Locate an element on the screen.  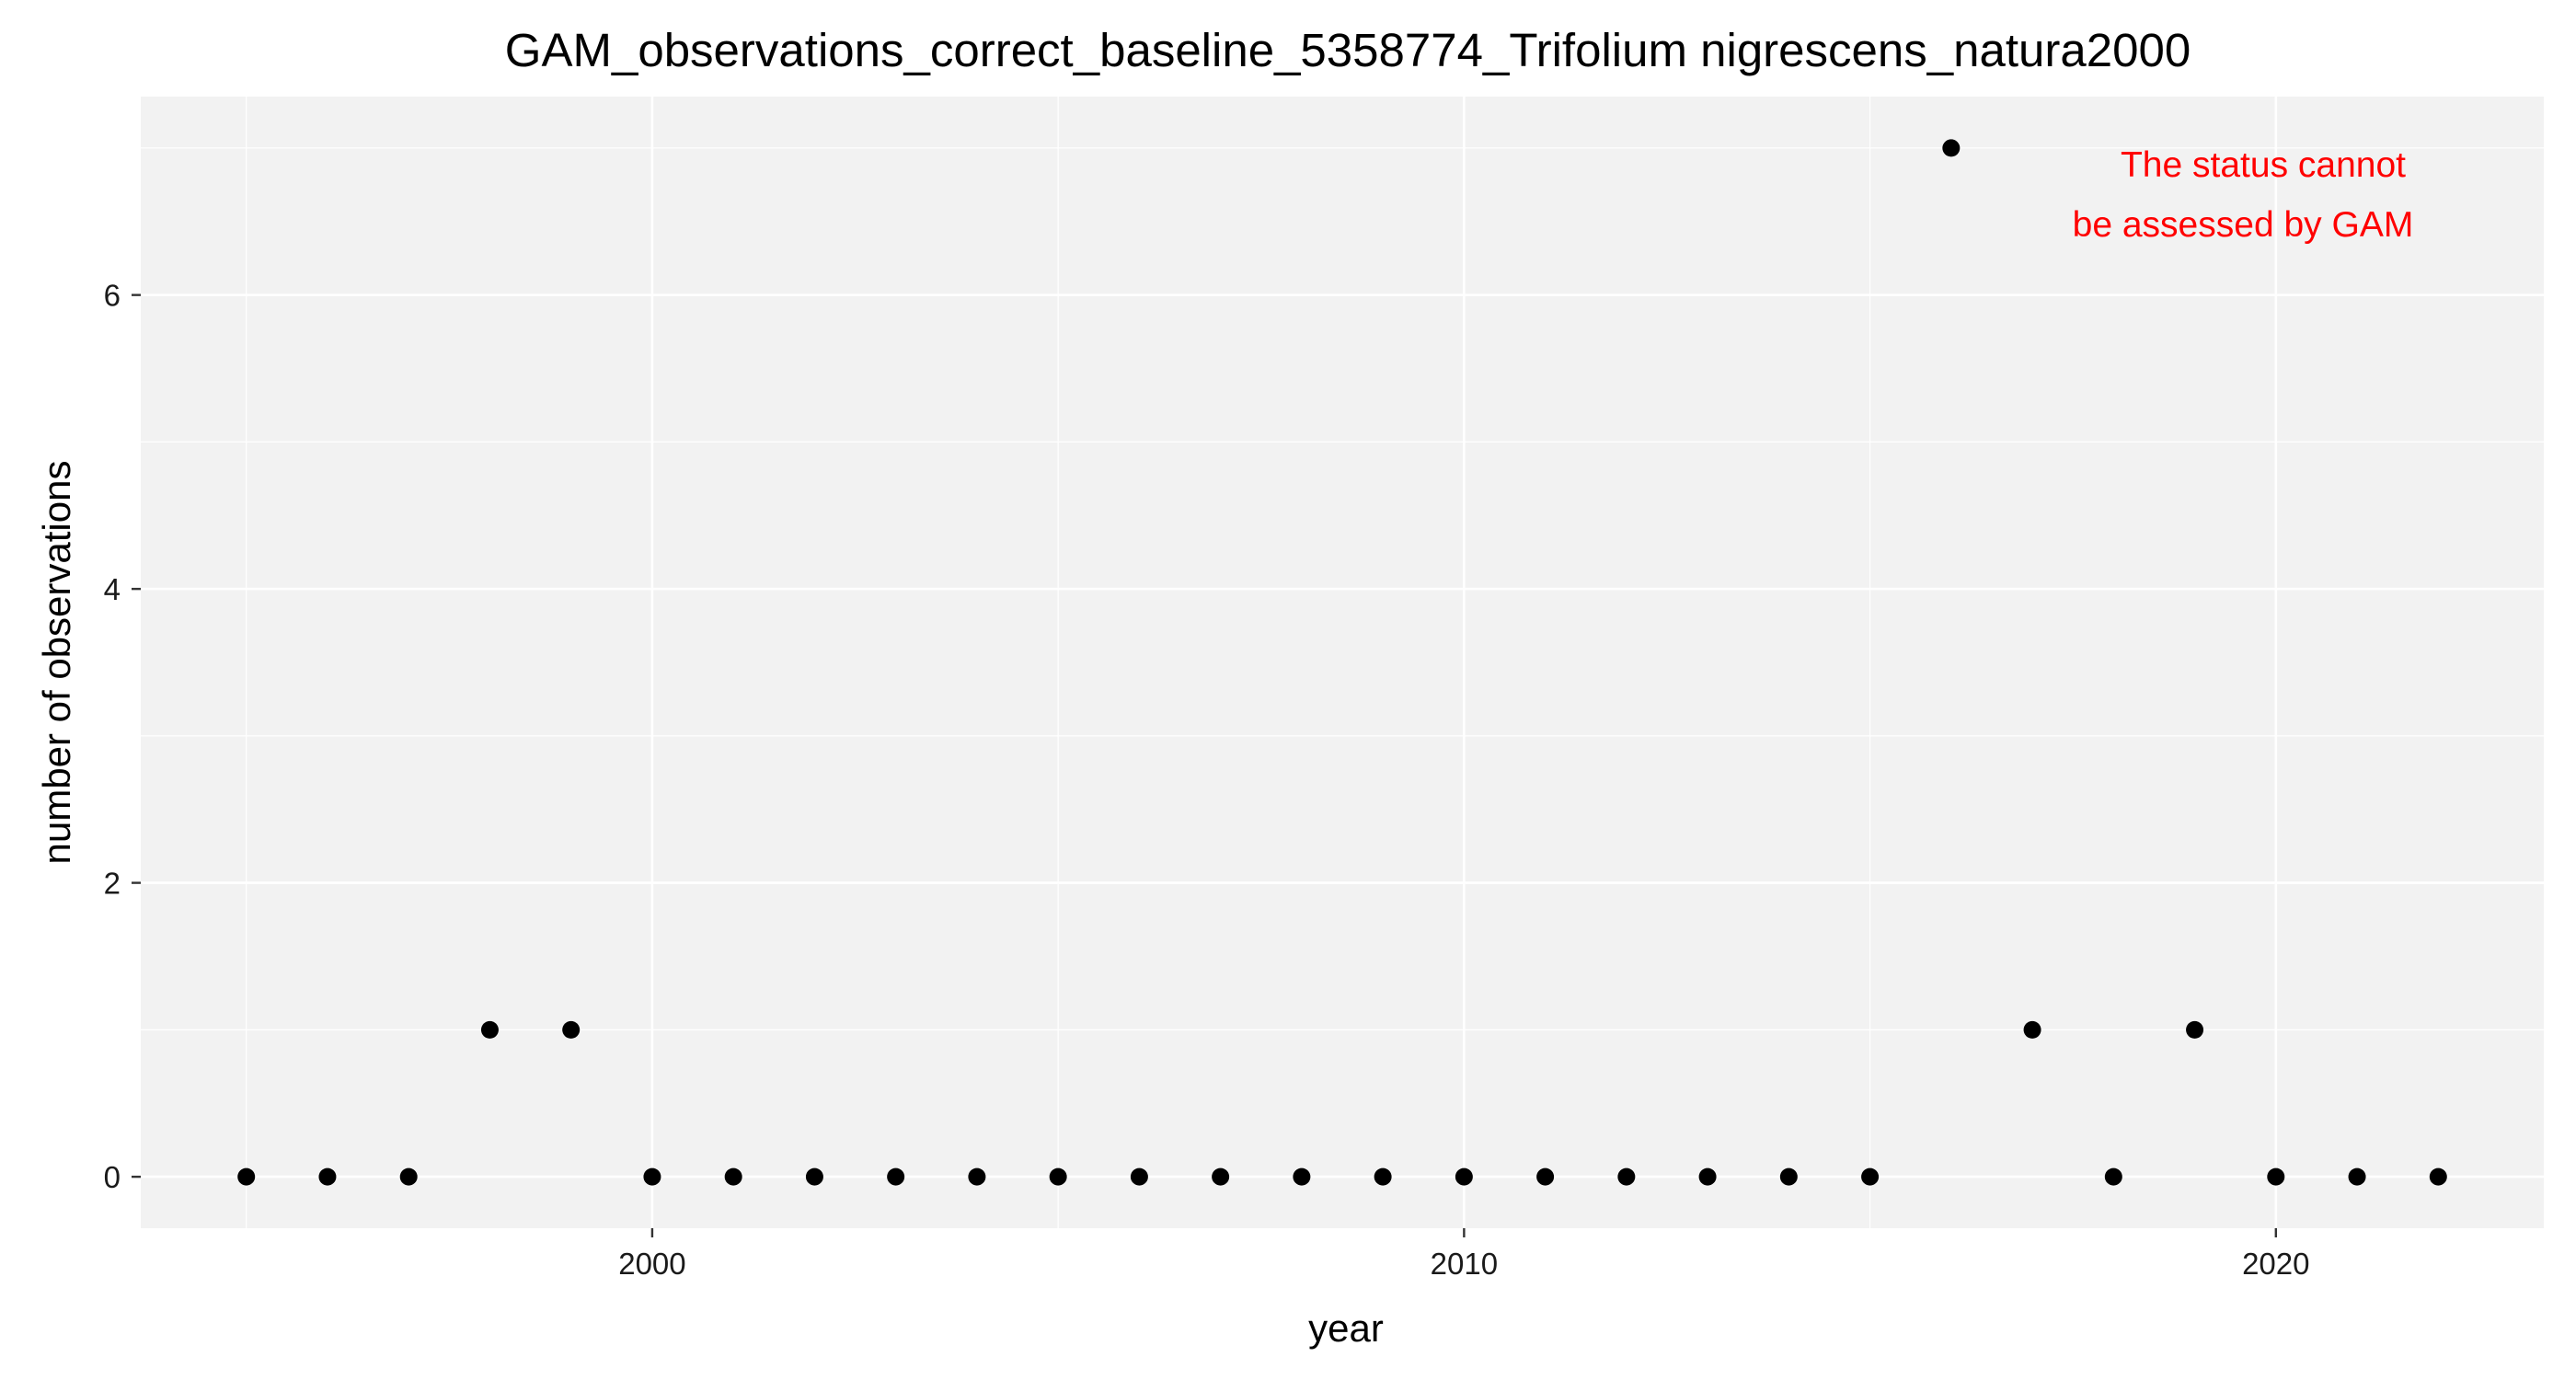
x-axis: 2000 2010 2020 is located at coordinates (1464, 1254).